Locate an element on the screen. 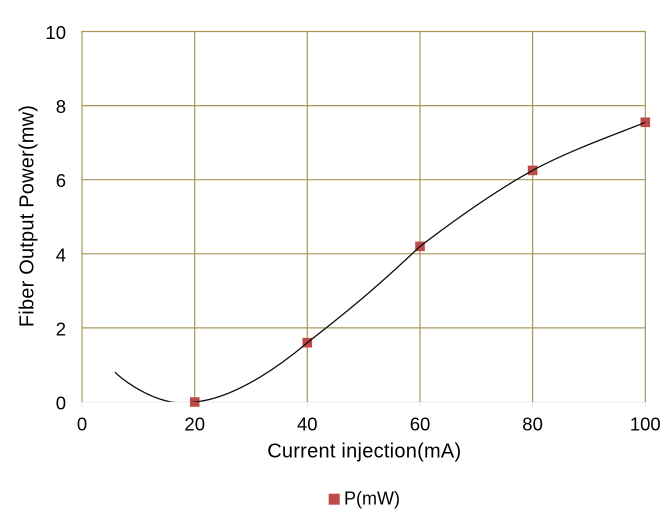  svg-text: 4 is located at coordinates (61, 254).